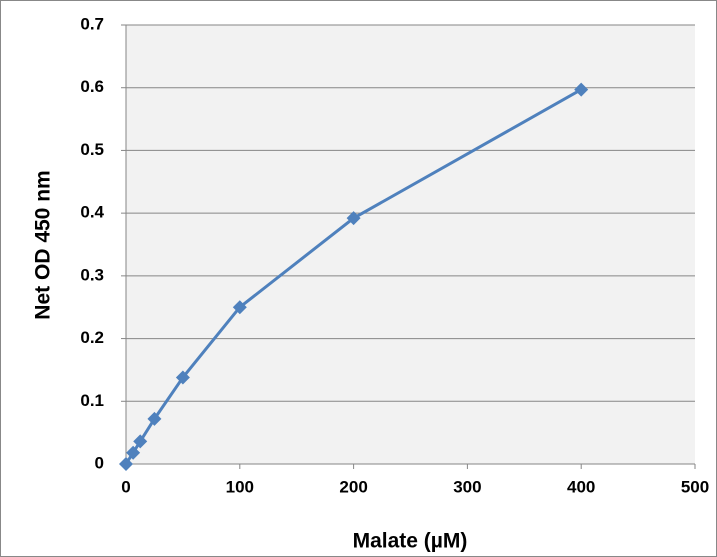  What do you see at coordinates (92, 212) in the screenshot?
I see `y-tick-label: 0.4` at bounding box center [92, 212].